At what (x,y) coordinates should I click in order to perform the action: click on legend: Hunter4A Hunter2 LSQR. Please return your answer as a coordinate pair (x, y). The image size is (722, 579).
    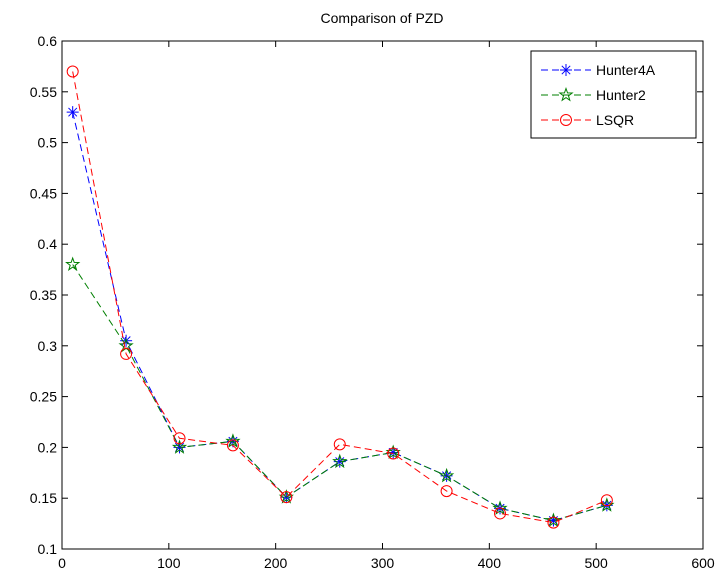
    Looking at the image, I should click on (613, 94).